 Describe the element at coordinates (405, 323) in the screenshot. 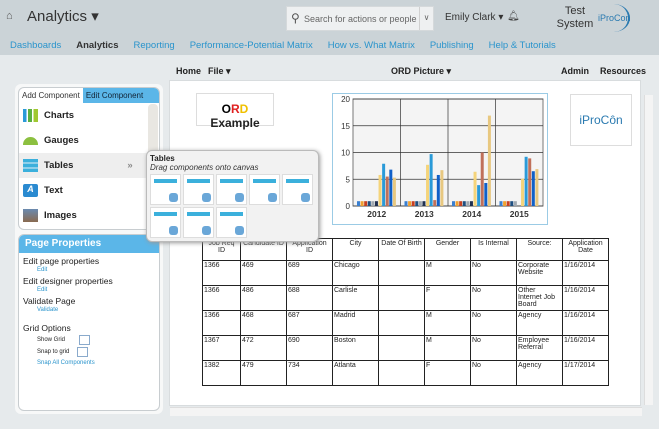

I see `table-row: 1366 468 687 Madrid M No Agency 1/16/2014` at that location.